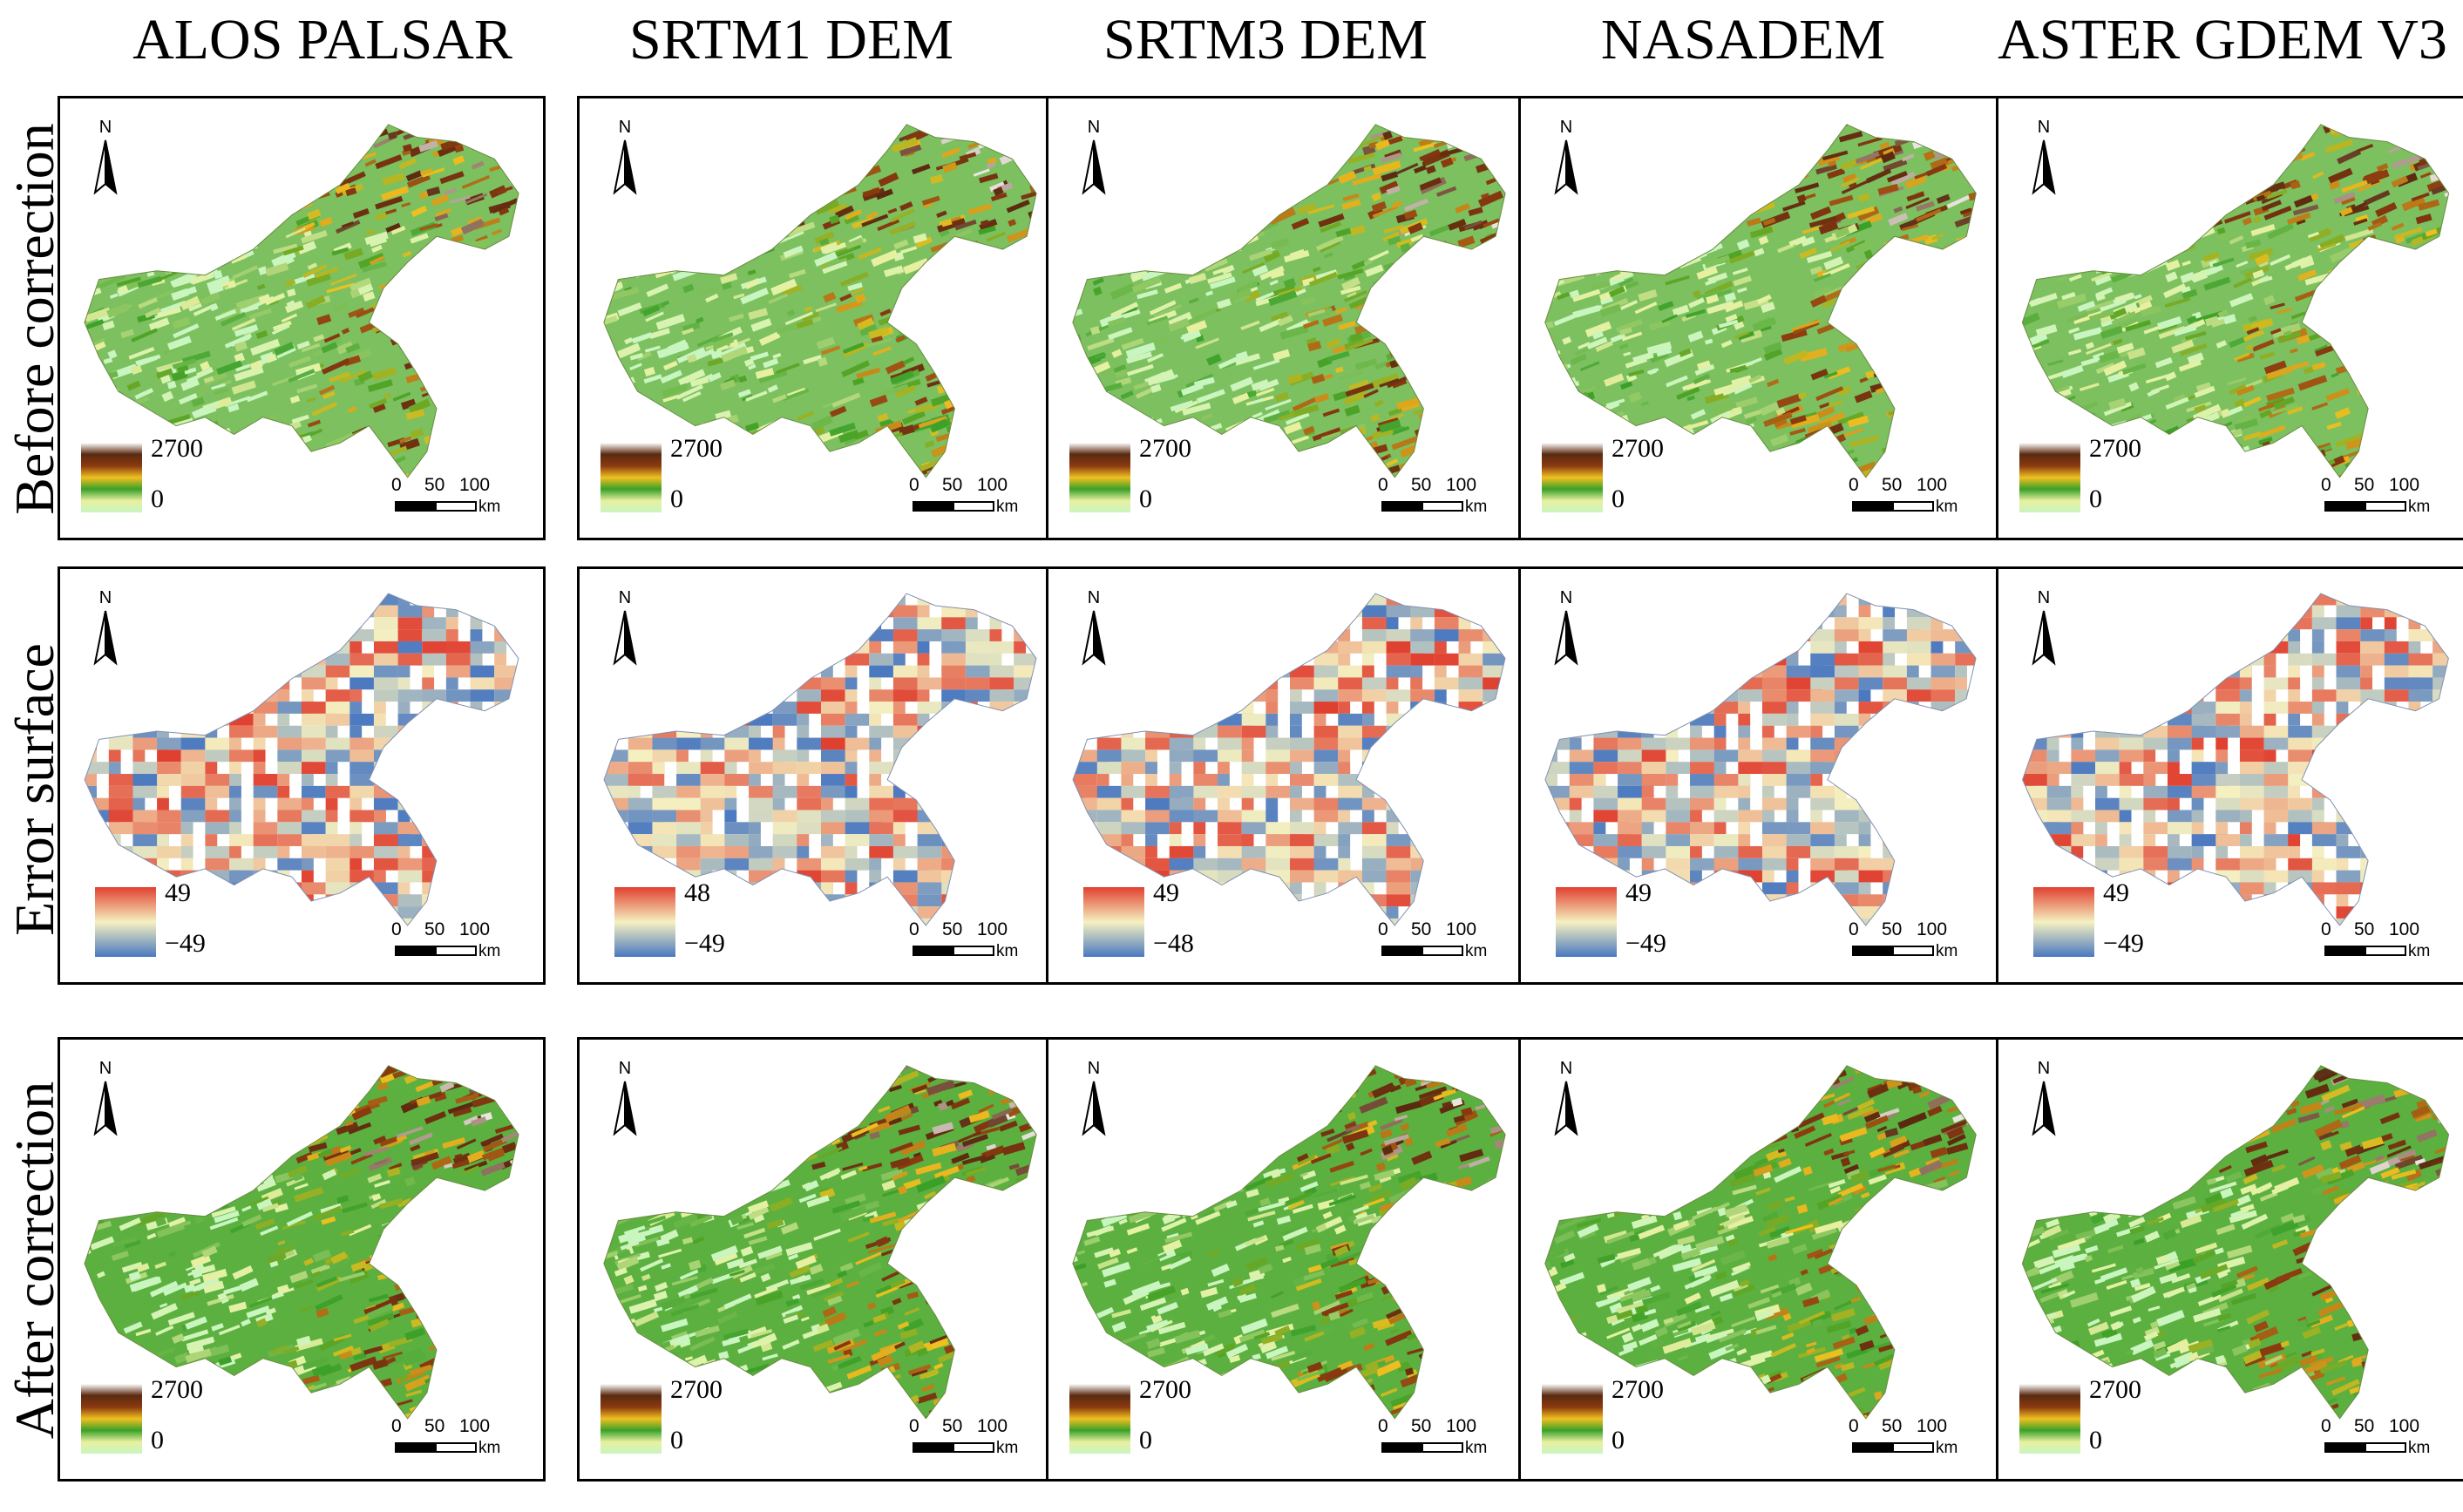  I want to click on map-panel: N 49 −48 0 50 100 km, so click(1289, 775).